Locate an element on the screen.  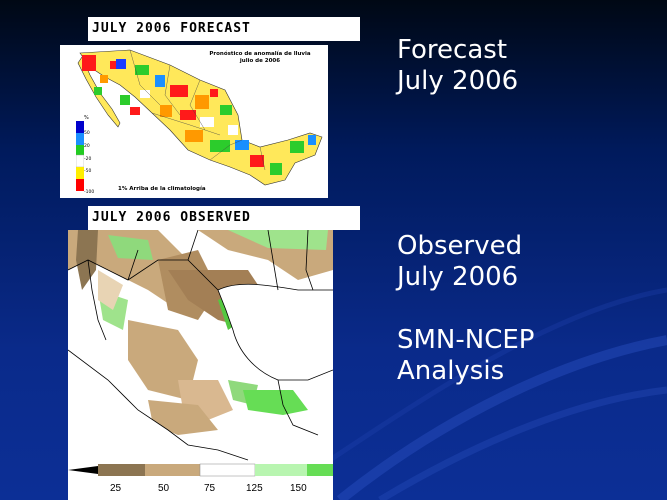
observed-label-line2: July 2006 is located at coordinates (458, 277).